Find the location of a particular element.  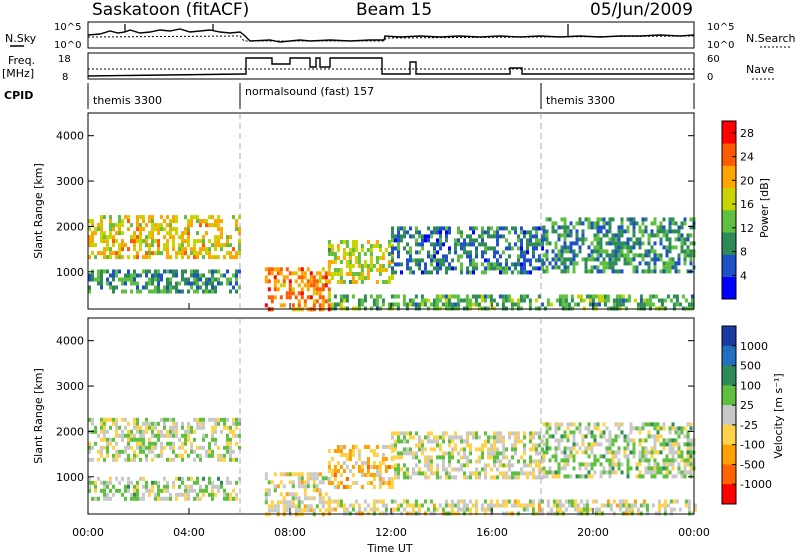

velocity-y-tick-label: 2000 is located at coordinates (70, 431).